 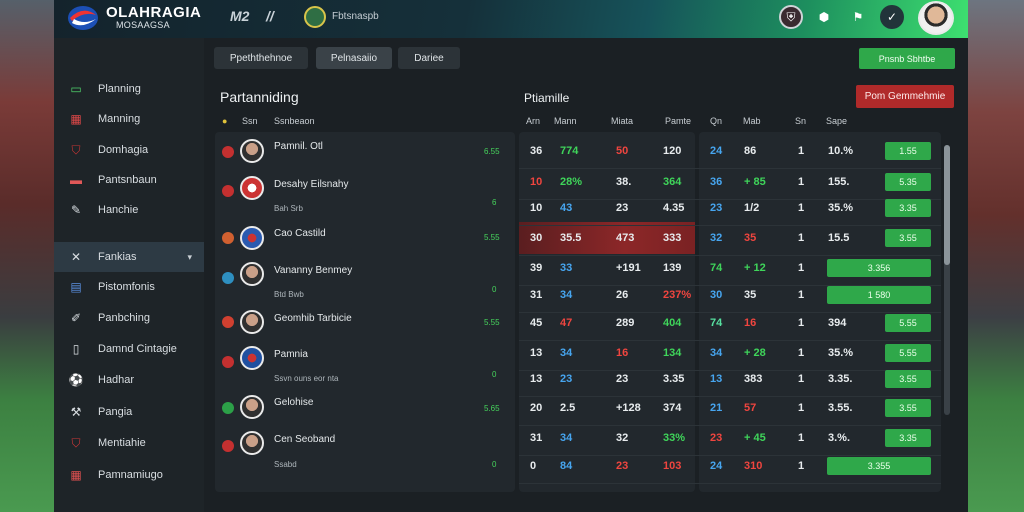 What do you see at coordinates (355, 16) in the screenshot?
I see `top-label: Fbtsnaspb` at bounding box center [355, 16].